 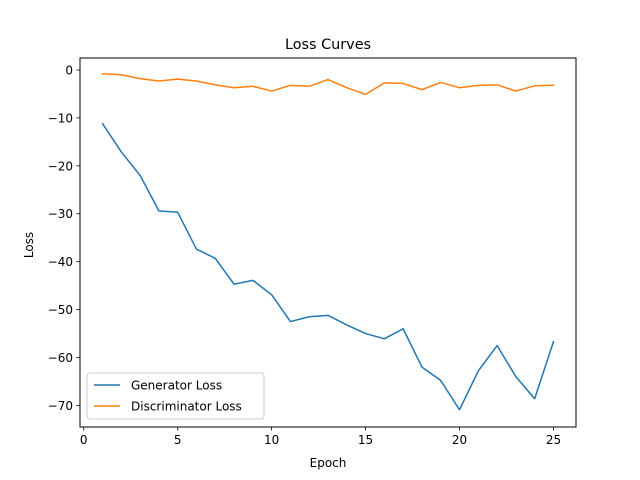 I want to click on x-tick-label: 15, so click(x=365, y=440).